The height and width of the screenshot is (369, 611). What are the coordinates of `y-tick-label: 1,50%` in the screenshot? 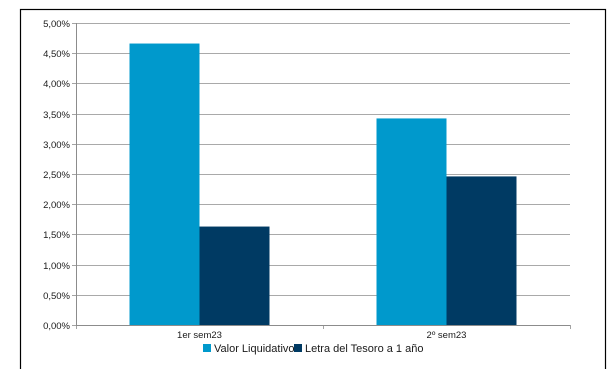 It's located at (56, 235).